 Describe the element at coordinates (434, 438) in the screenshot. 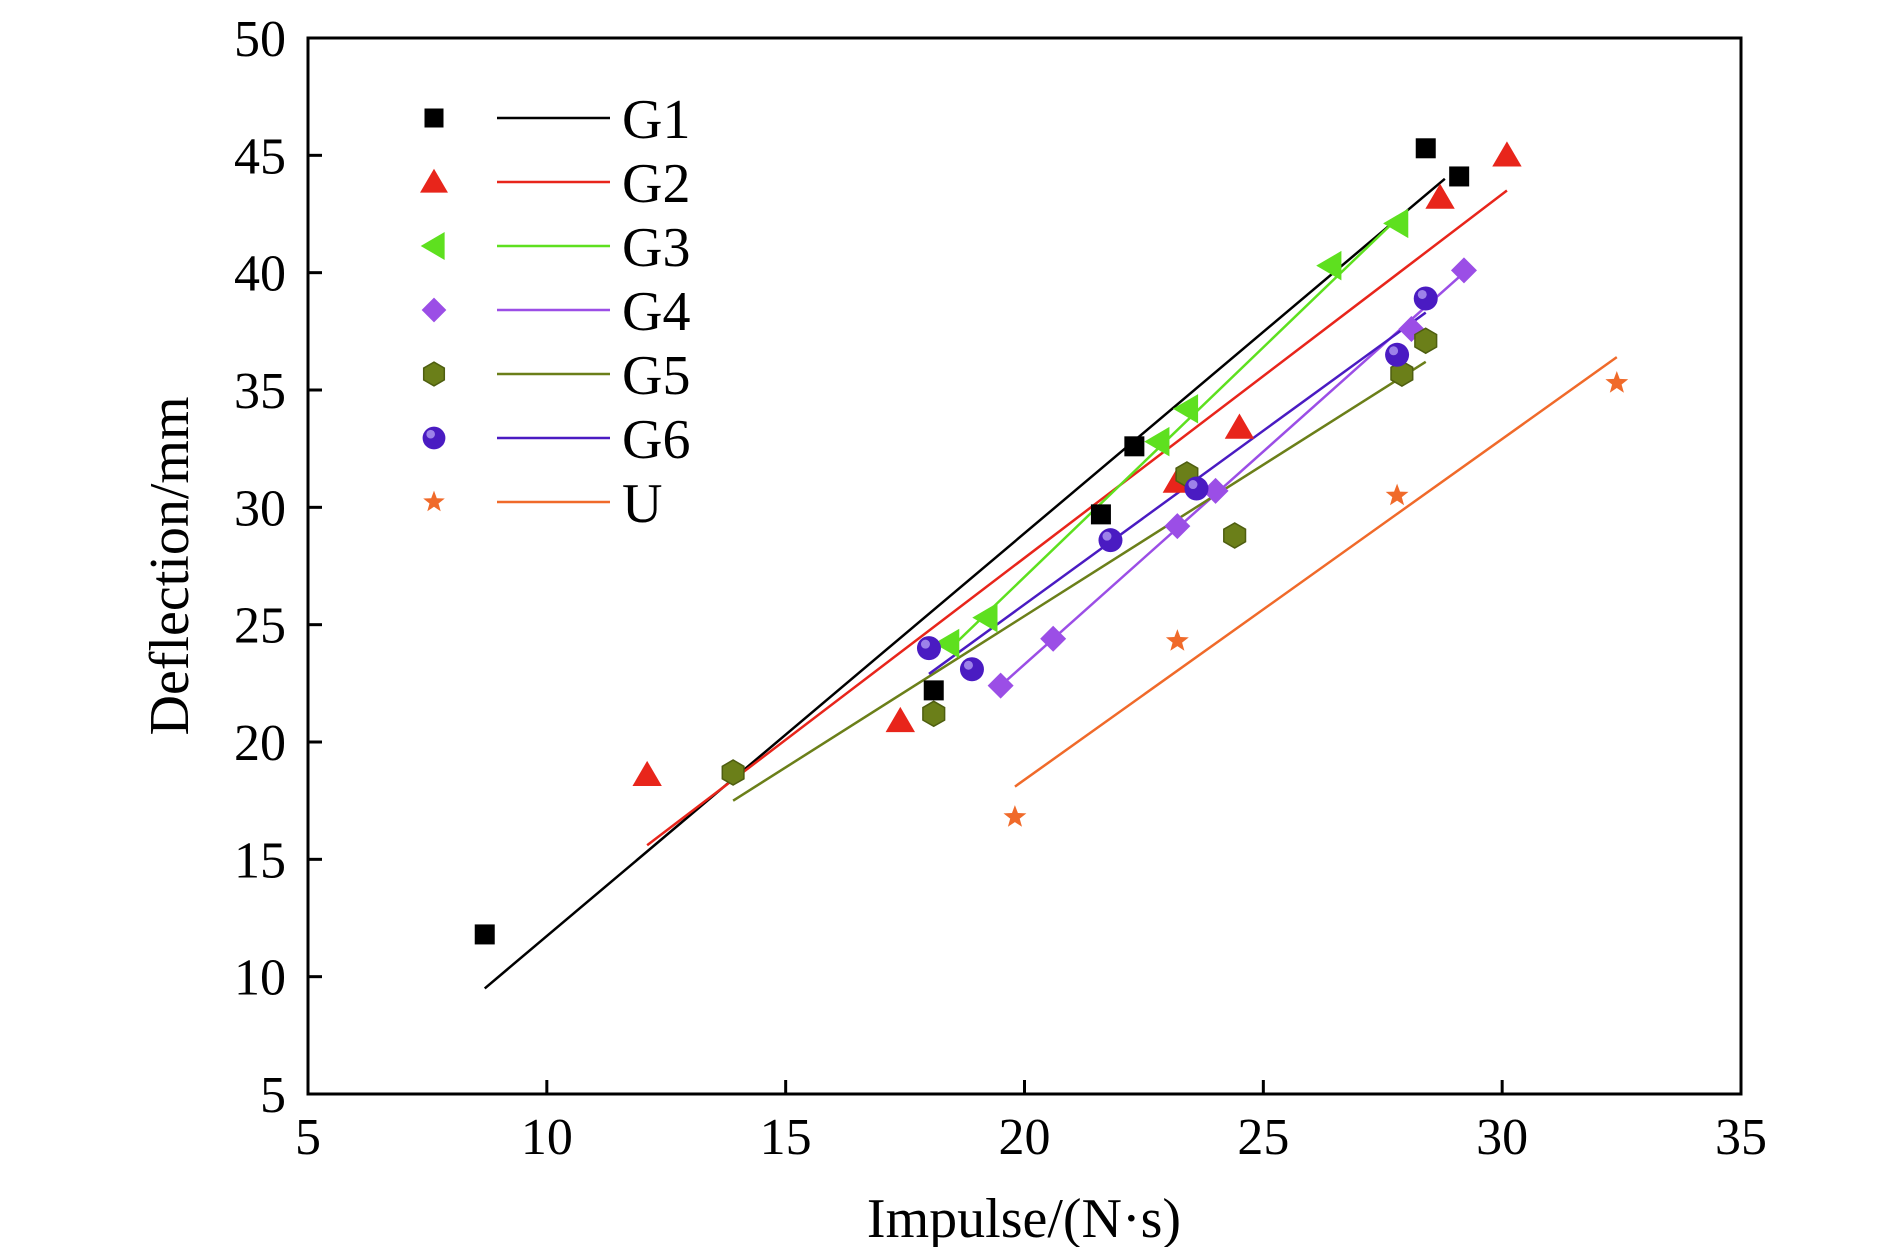

I see `legend-marker-G6` at that location.